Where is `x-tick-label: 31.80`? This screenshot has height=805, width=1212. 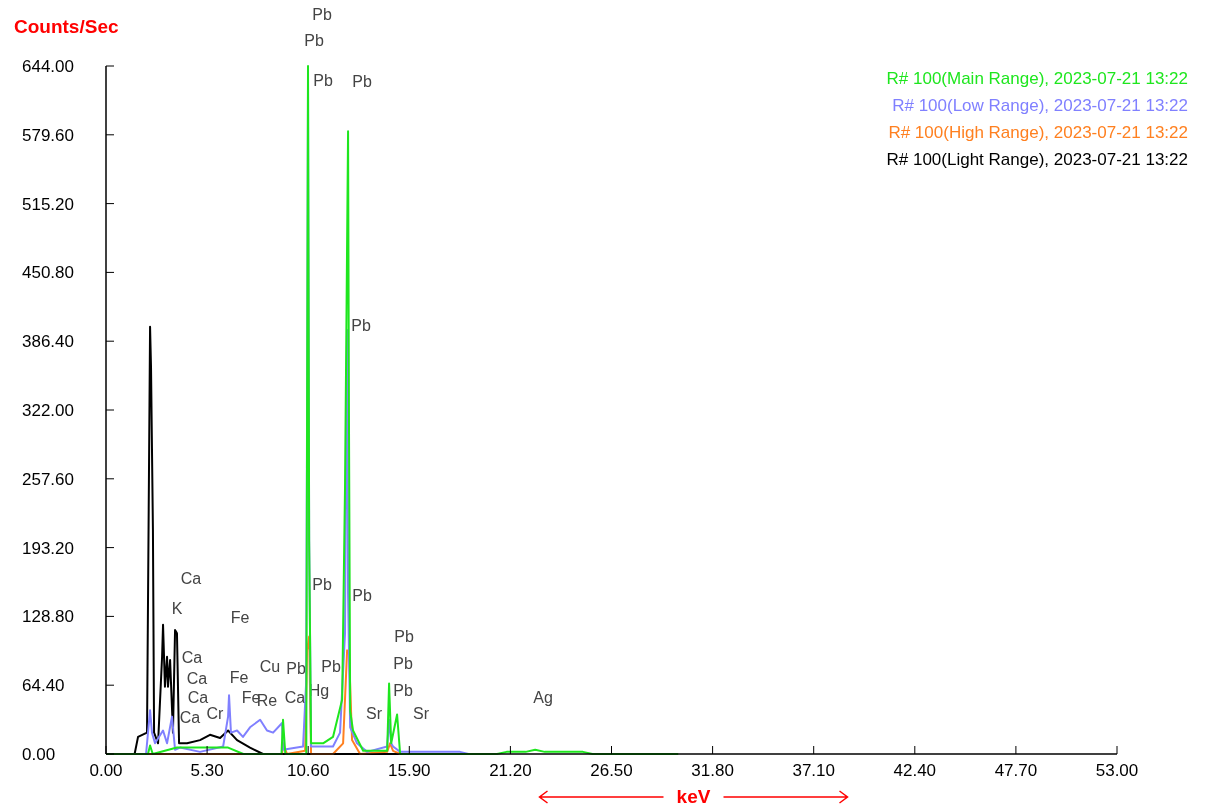
x-tick-label: 31.80 is located at coordinates (712, 770).